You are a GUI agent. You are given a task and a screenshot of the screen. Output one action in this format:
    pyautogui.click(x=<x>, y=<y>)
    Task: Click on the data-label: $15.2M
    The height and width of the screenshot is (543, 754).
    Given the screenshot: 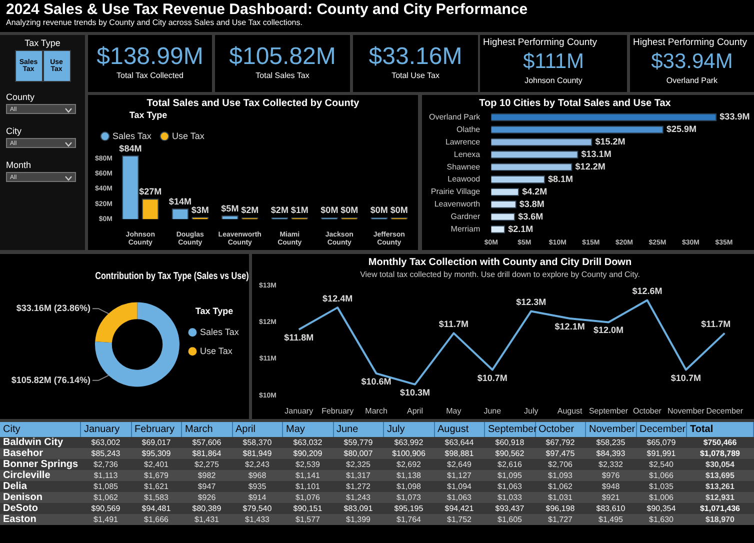 What is the action you would take?
    pyautogui.click(x=610, y=141)
    